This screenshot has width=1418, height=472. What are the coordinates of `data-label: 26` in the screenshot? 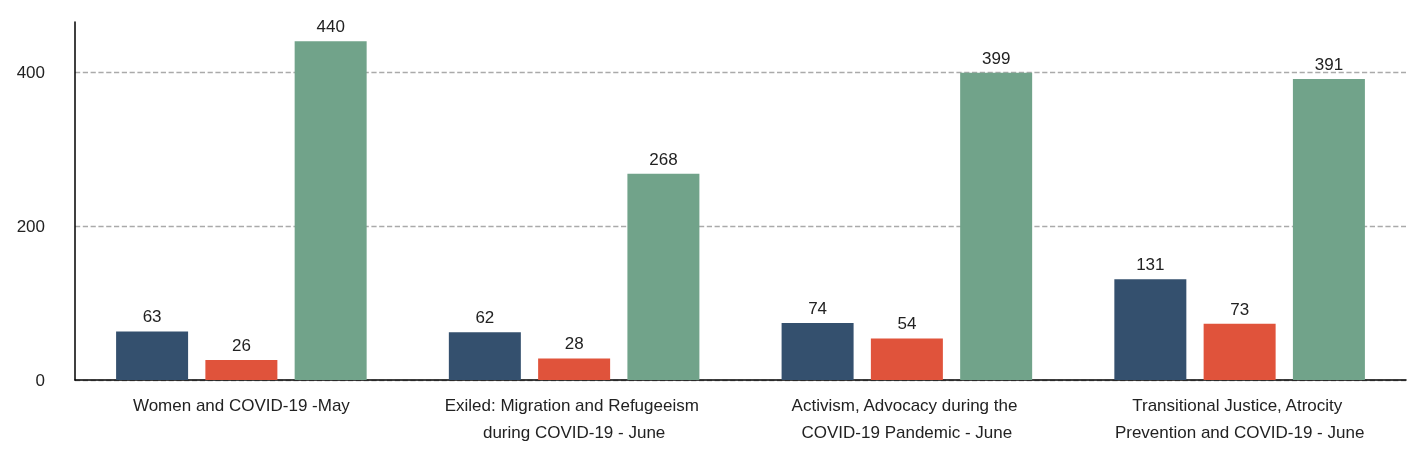 It's located at (241, 345).